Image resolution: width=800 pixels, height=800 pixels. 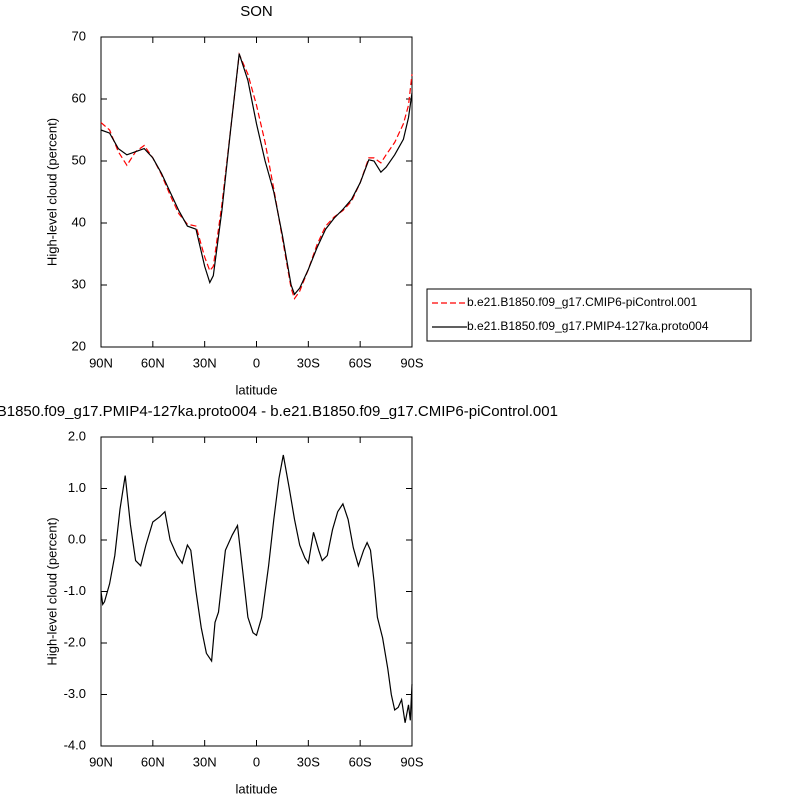 What do you see at coordinates (77, 538) in the screenshot?
I see `y-tick-label: 0.0` at bounding box center [77, 538].